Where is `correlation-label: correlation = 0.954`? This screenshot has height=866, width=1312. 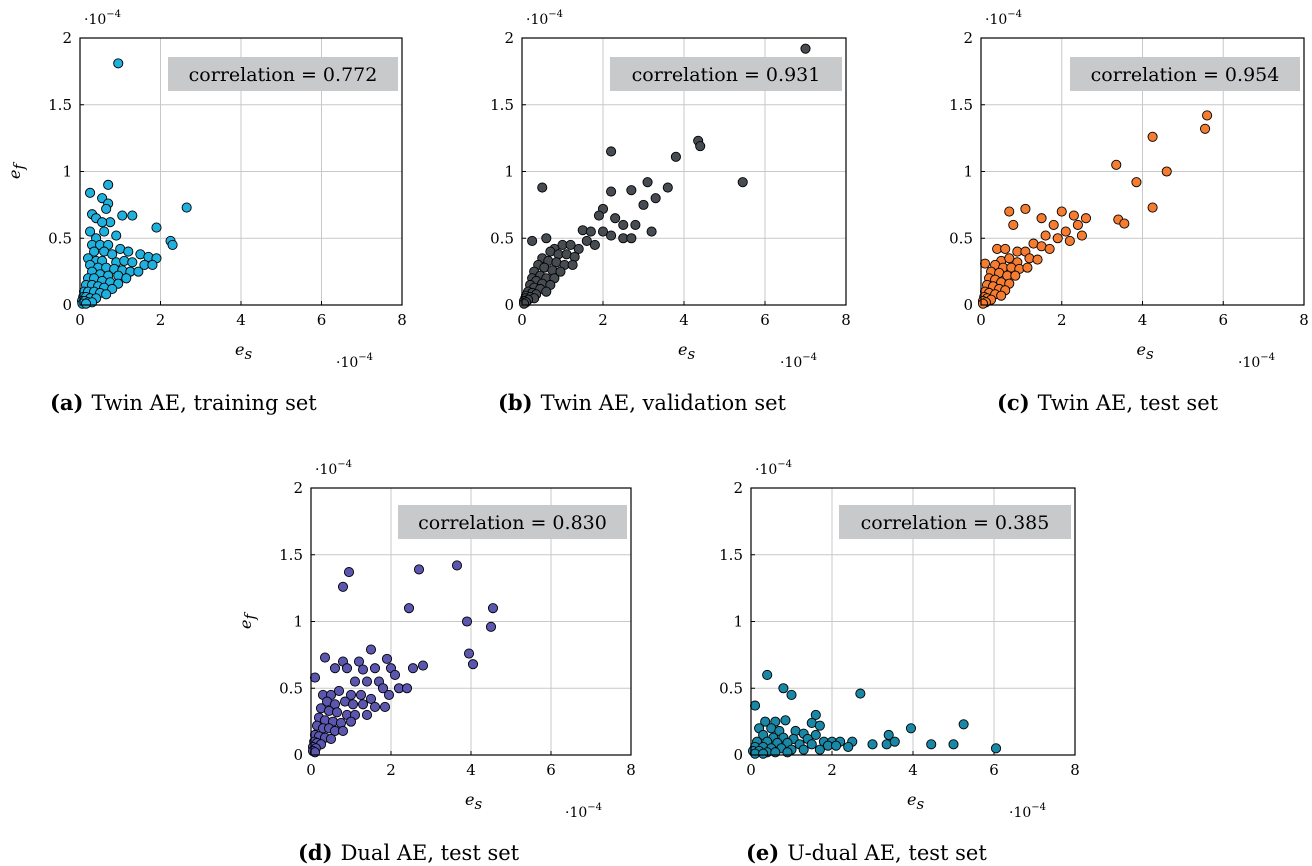
correlation-label: correlation = 0.954 is located at coordinates (1185, 75).